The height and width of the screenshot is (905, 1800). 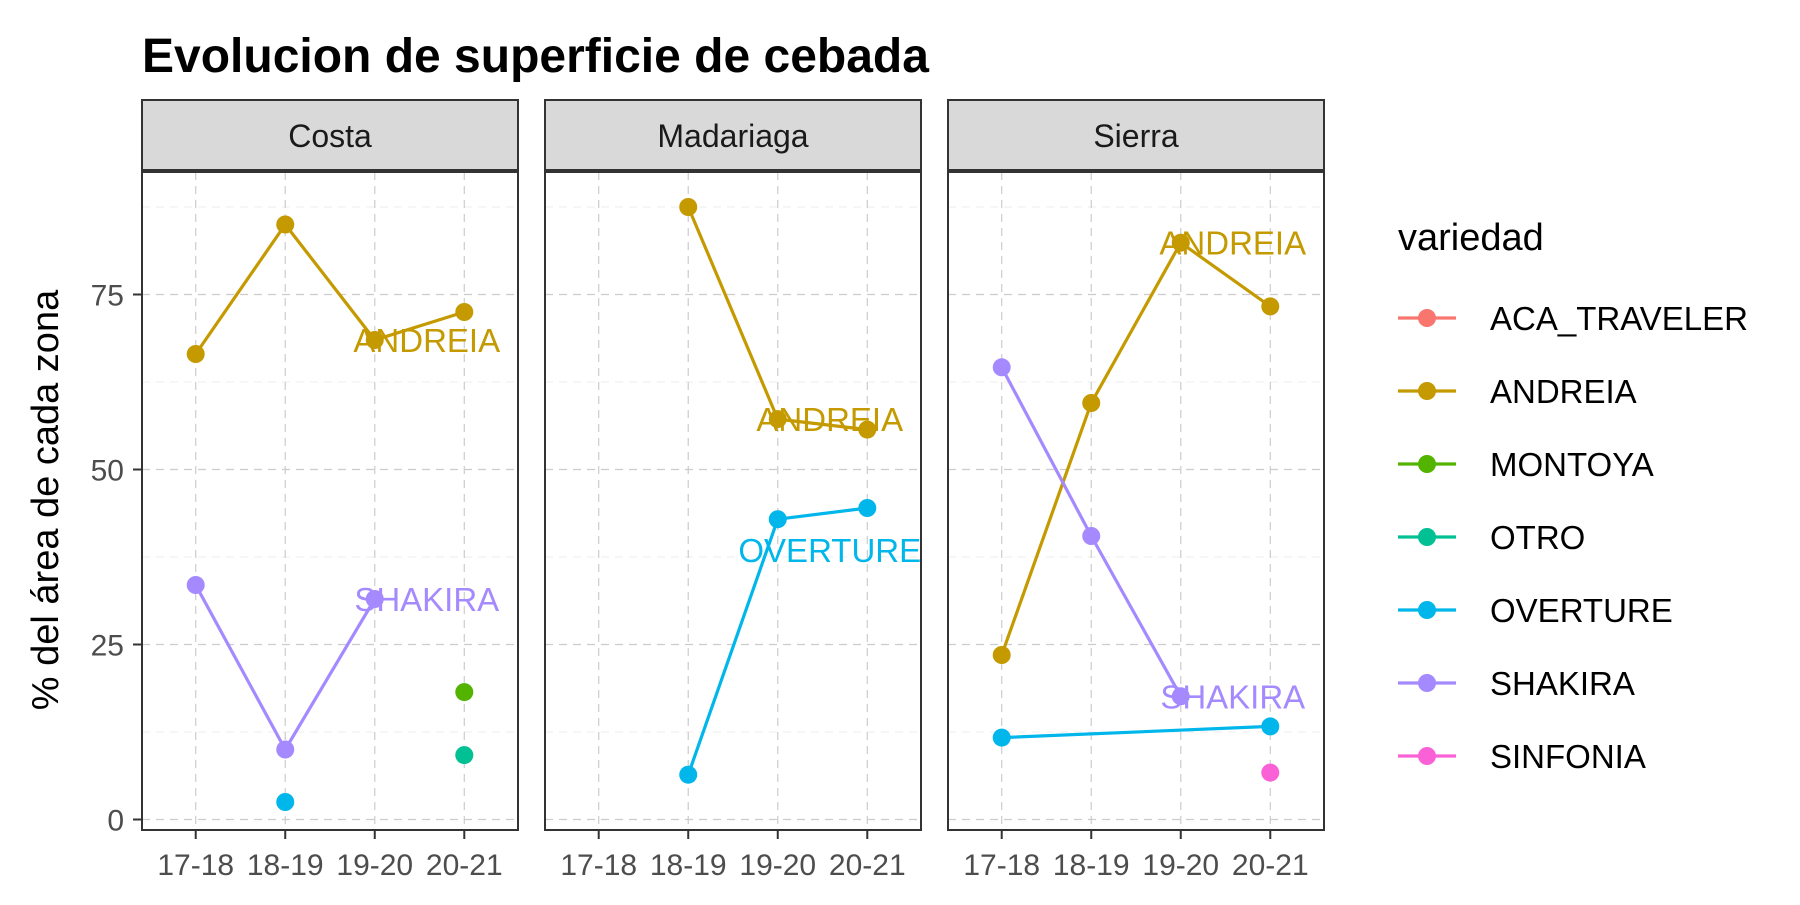 What do you see at coordinates (107, 471) in the screenshot?
I see `y-tick-label-50: 50` at bounding box center [107, 471].